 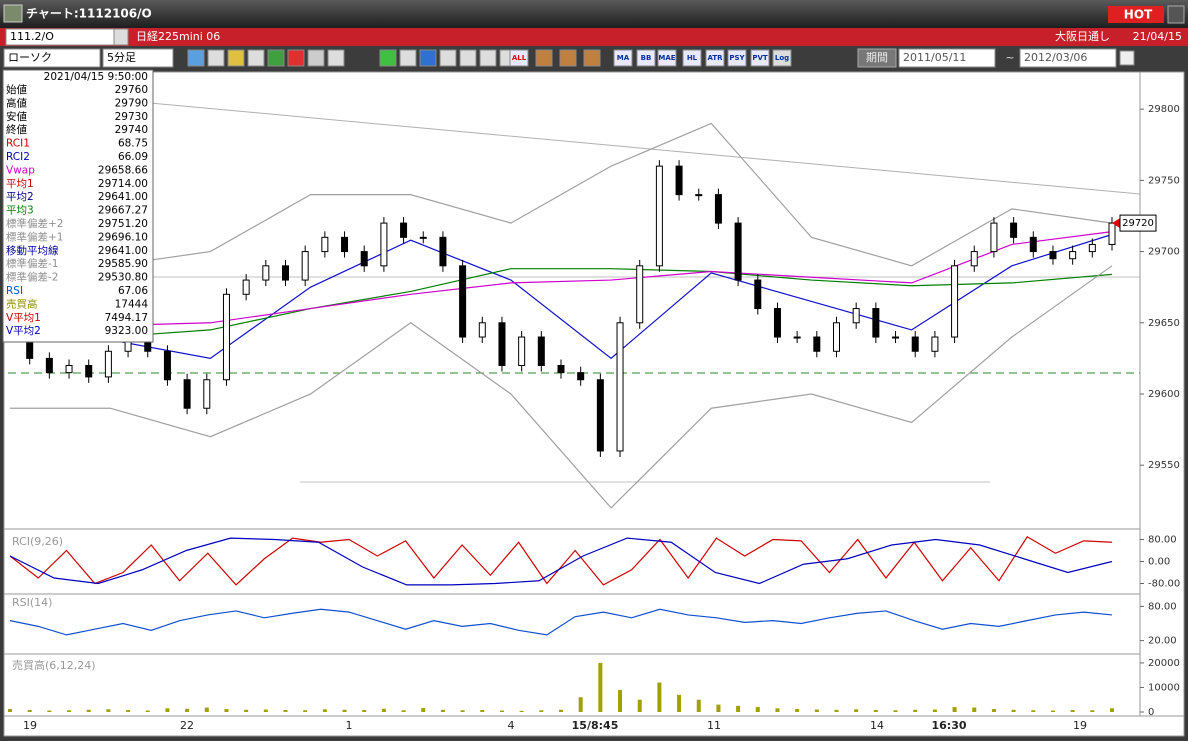 What do you see at coordinates (1138, 223) in the screenshot?
I see `last-price: 29720` at bounding box center [1138, 223].